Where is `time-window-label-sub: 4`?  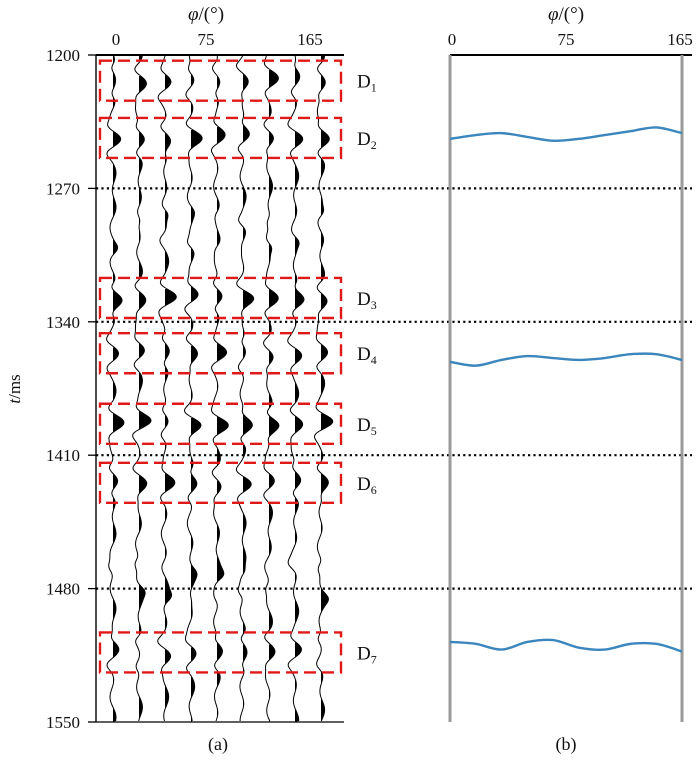
time-window-label-sub: 4 is located at coordinates (374, 360).